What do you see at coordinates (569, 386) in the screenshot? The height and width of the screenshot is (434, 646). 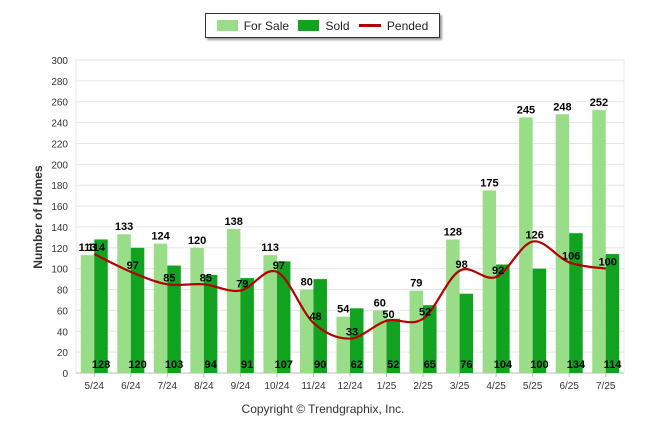 I see `x-tick-label: 6/25` at bounding box center [569, 386].